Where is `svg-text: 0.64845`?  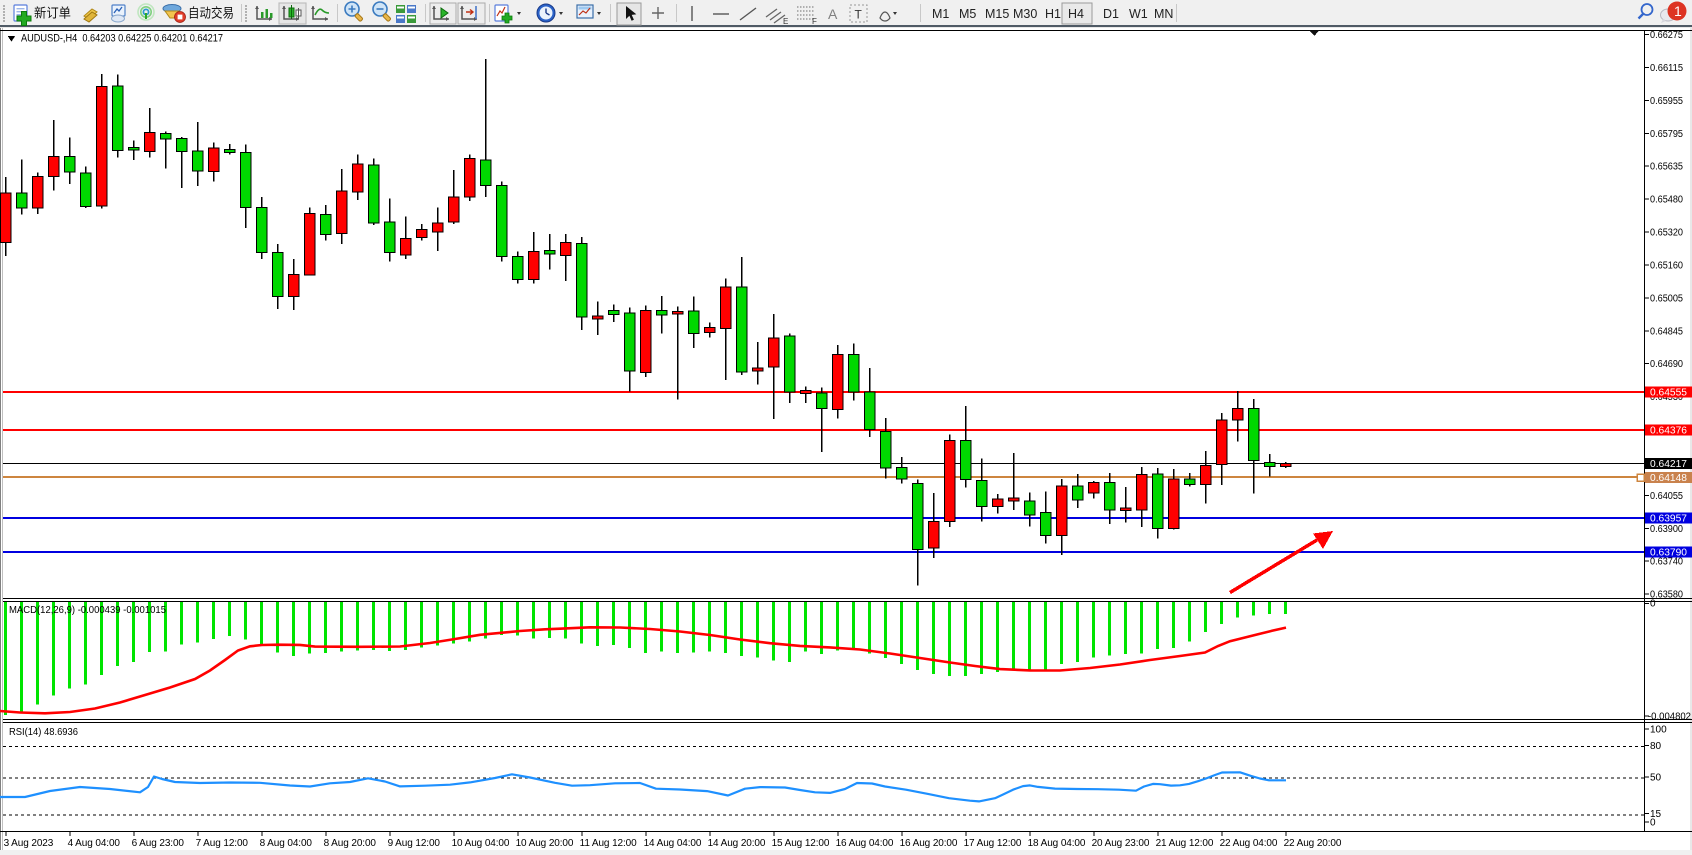
svg-text: 0.64845 is located at coordinates (1666, 331).